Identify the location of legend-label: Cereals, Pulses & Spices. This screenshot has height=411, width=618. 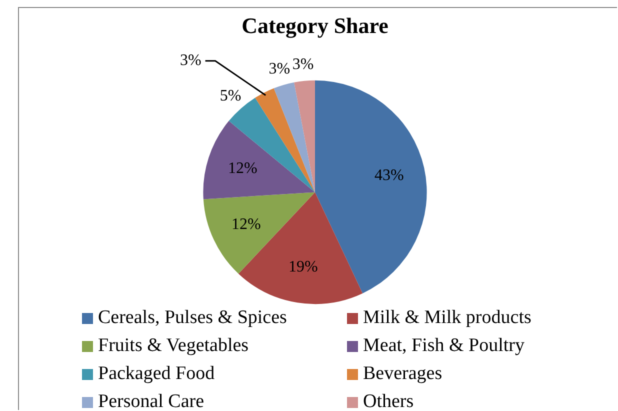
(192, 318).